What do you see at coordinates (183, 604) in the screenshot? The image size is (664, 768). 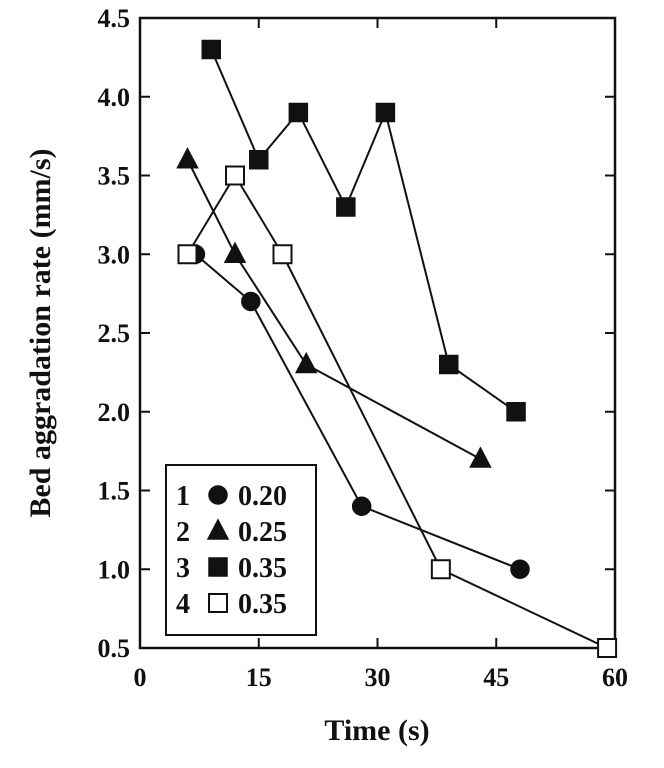 I see `legend-id: 4` at bounding box center [183, 604].